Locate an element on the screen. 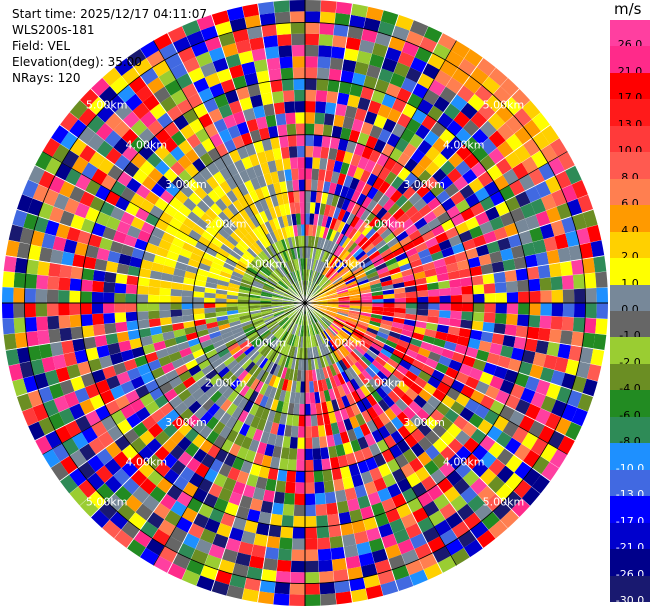 The height and width of the screenshot is (610, 650). colorbar-swatch is located at coordinates (630, 536).